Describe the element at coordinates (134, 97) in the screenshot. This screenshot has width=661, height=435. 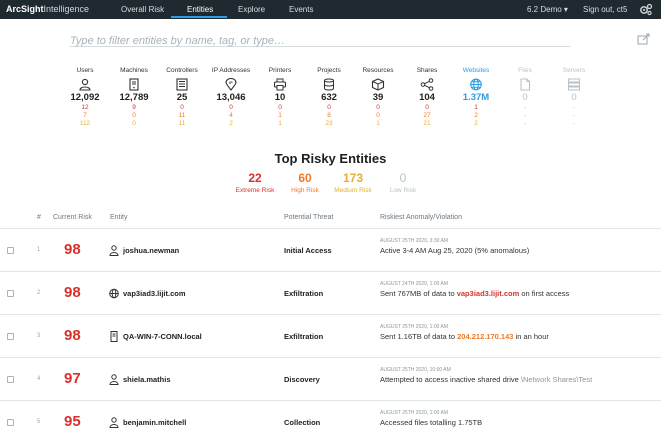
I see `category-machines: Machines 12,789 9 0 0` at that location.